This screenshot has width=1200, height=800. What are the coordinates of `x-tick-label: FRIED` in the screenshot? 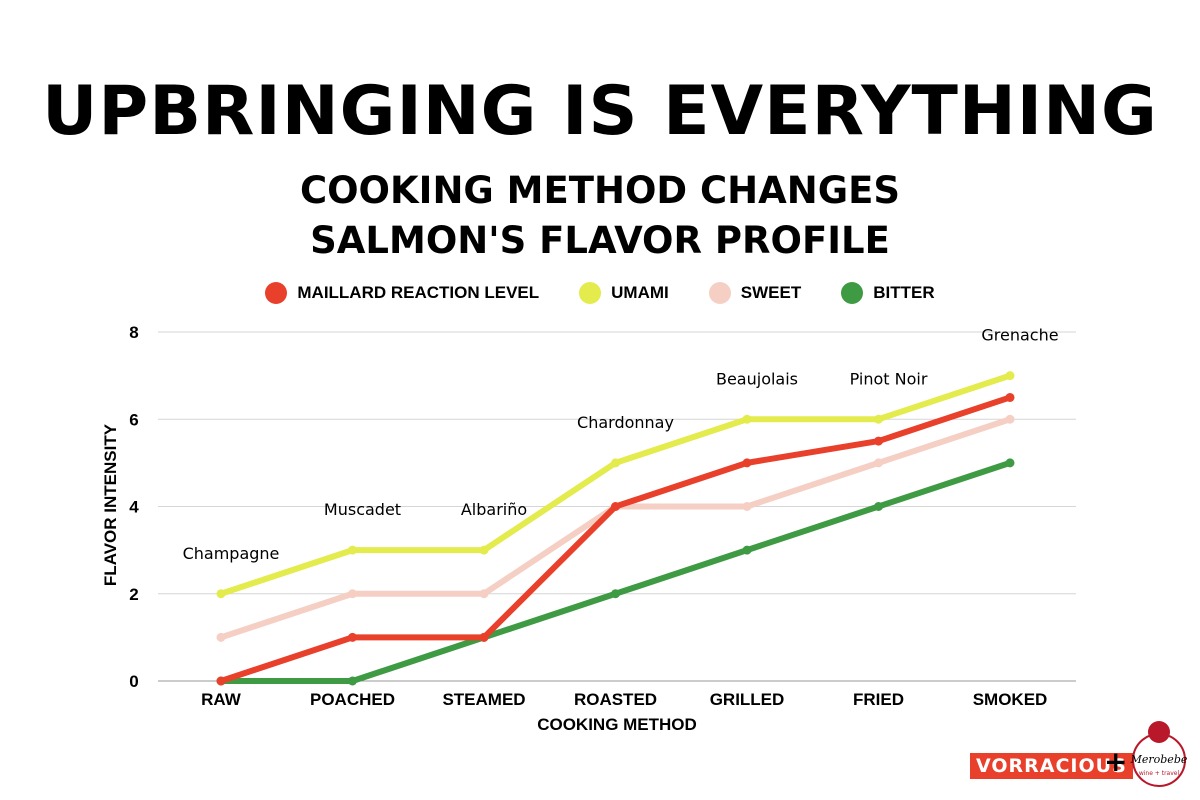 It's located at (878, 699).